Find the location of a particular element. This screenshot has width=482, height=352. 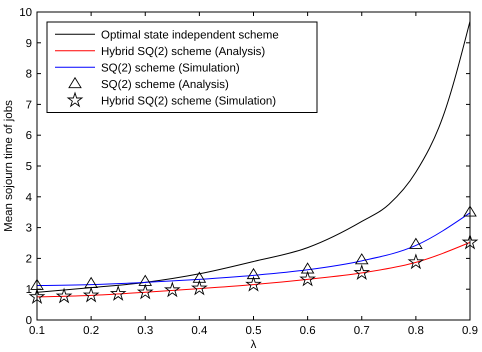

x-tick-label: 0.4 is located at coordinates (199, 331).